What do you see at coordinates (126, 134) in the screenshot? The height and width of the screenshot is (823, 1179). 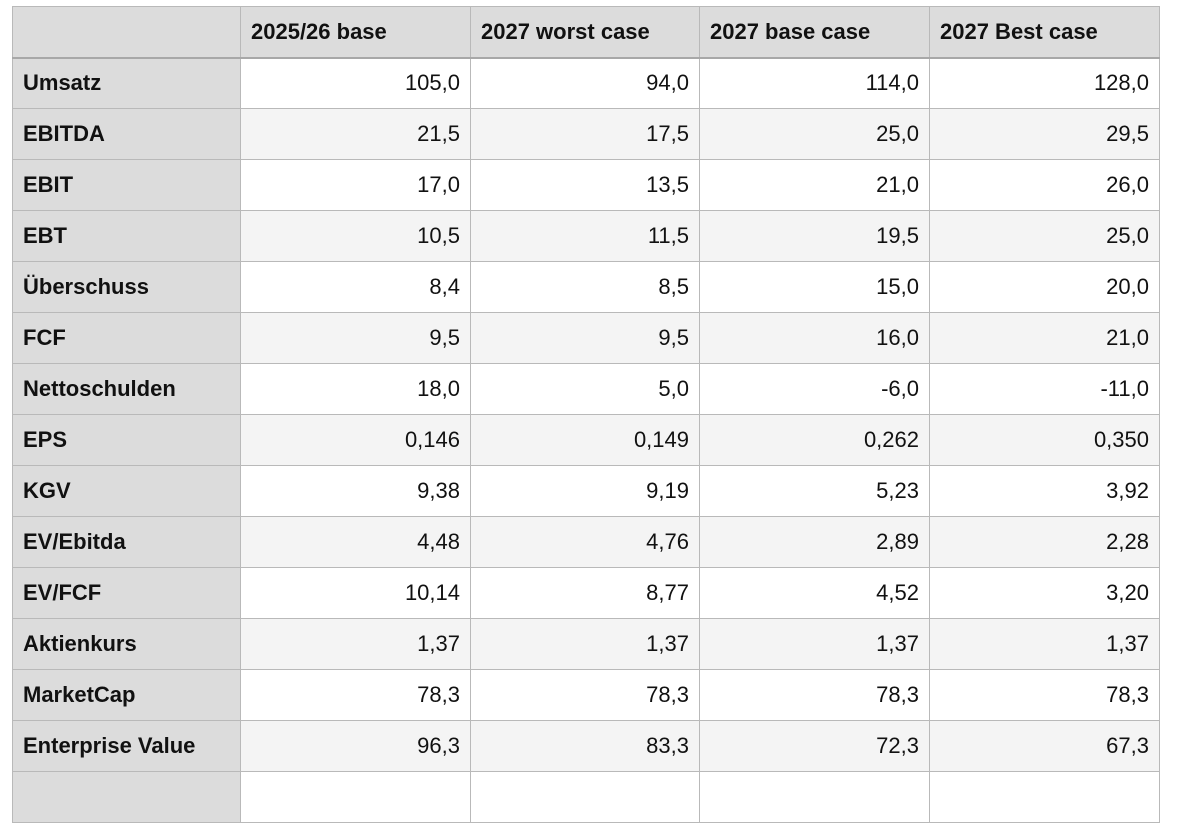 I see `row-label: EBITDA` at bounding box center [126, 134].